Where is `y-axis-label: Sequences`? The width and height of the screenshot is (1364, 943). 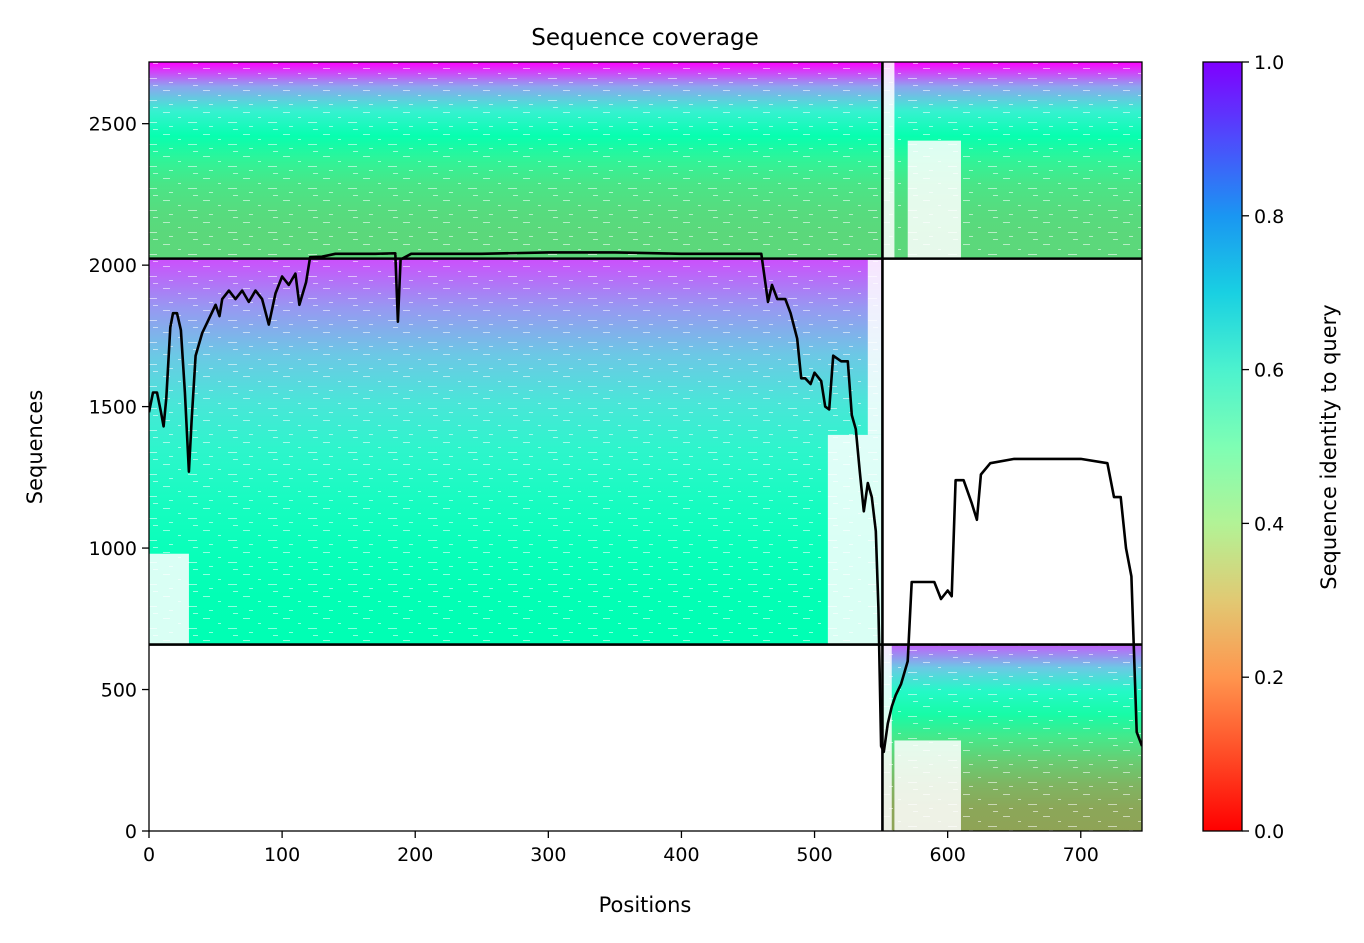 y-axis-label: Sequences is located at coordinates (35, 447).